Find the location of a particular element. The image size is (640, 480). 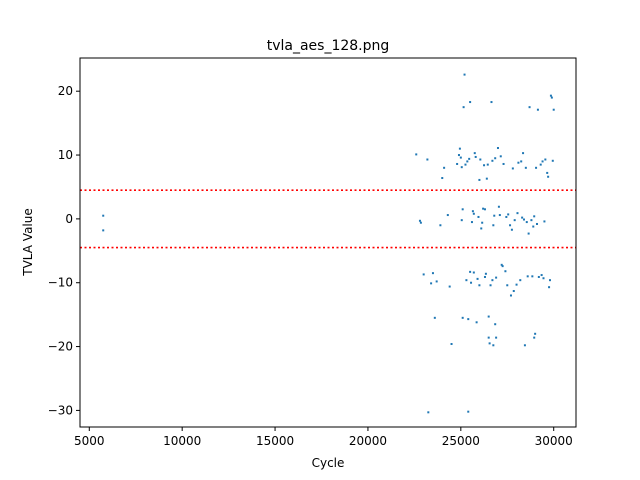

y-tick-label: 20 is located at coordinates (65, 91).